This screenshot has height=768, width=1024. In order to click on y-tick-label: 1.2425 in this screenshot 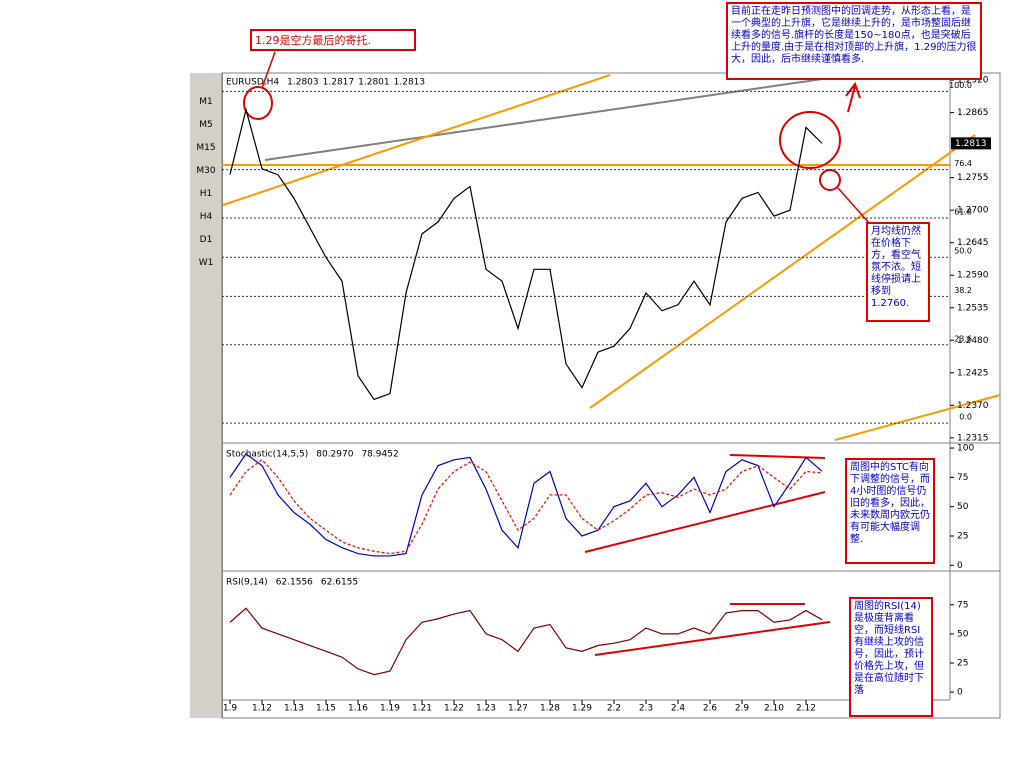, I will do `click(973, 373)`.